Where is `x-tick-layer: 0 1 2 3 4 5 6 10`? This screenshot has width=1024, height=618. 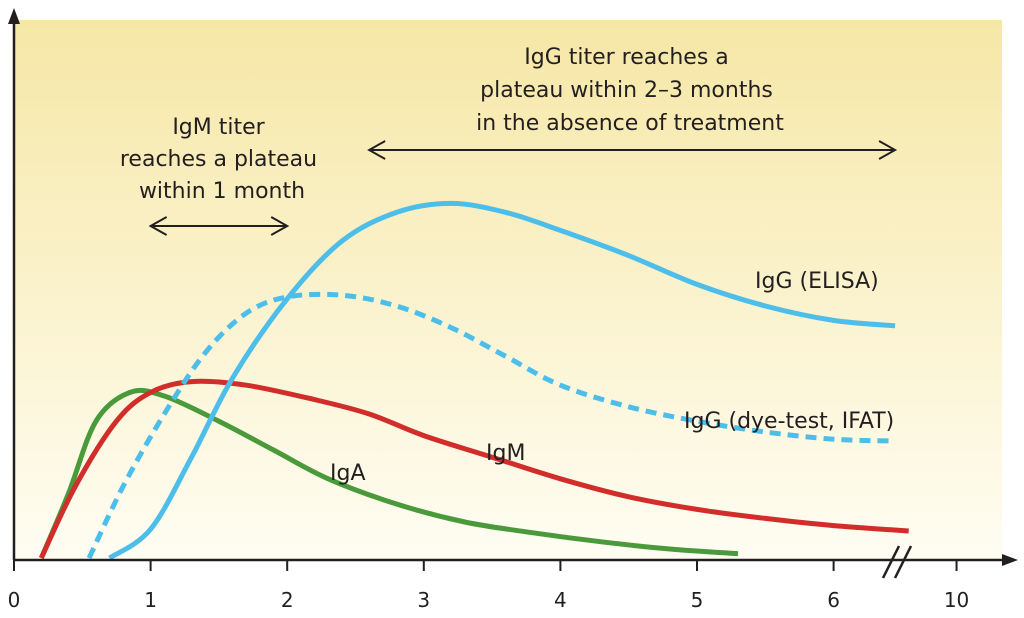 x-tick-layer: 0 1 2 3 4 5 6 10 is located at coordinates (488, 586).